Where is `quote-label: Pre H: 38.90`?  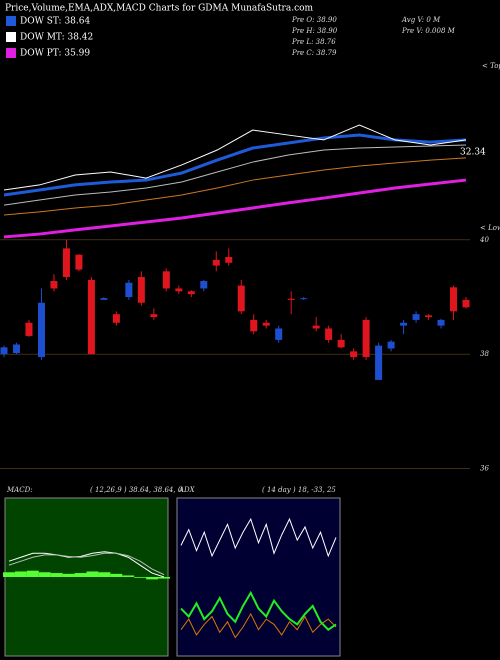
quote-label: Pre H: 38.90 is located at coordinates (314, 31).